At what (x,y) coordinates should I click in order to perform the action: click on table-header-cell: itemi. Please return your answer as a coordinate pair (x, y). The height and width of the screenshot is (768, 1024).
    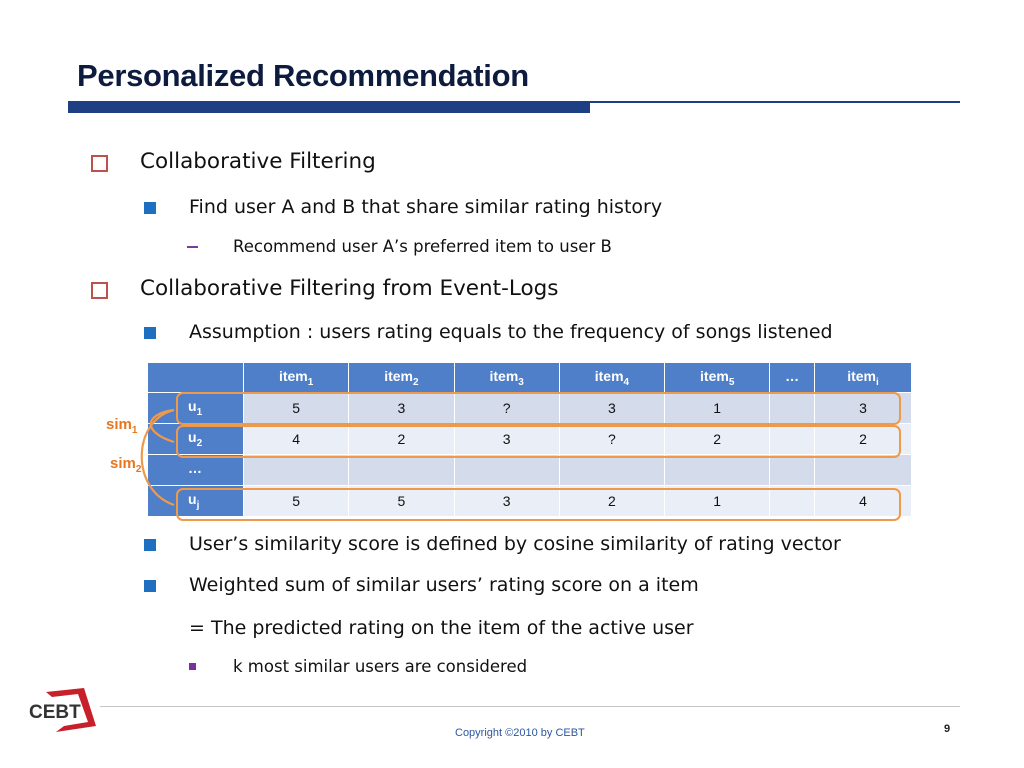
    Looking at the image, I should click on (863, 377).